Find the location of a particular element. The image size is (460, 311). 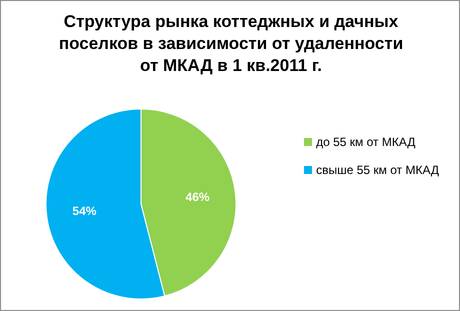

data-label: 46% is located at coordinates (198, 197).